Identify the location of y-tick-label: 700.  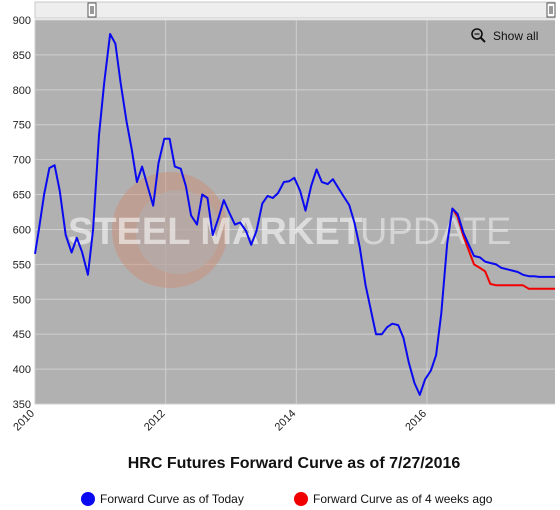
(22, 161).